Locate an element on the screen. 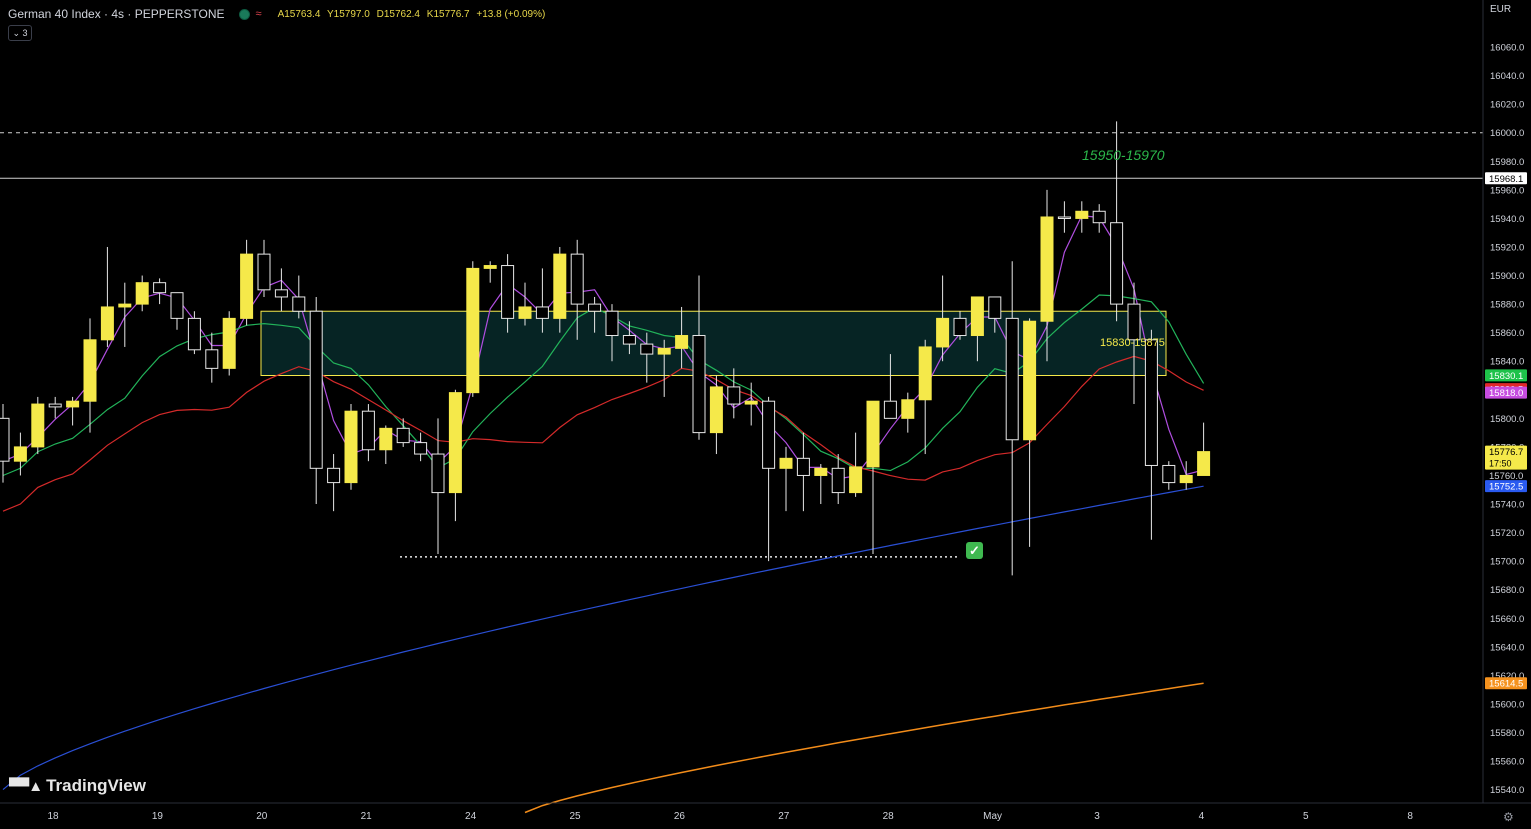 Image resolution: width=1531 pixels, height=829 pixels. level-price-tag-bg is located at coordinates (1506, 475).